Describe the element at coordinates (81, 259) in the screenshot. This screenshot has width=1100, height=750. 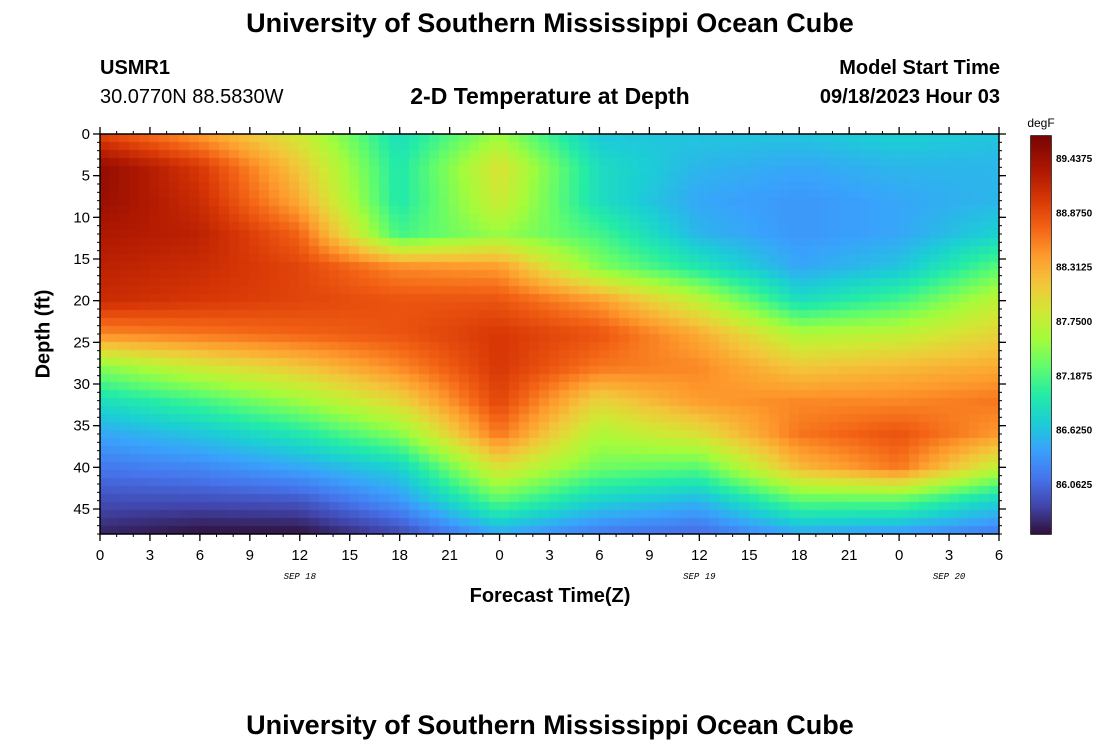
I see `y-tick-label: 15` at that location.